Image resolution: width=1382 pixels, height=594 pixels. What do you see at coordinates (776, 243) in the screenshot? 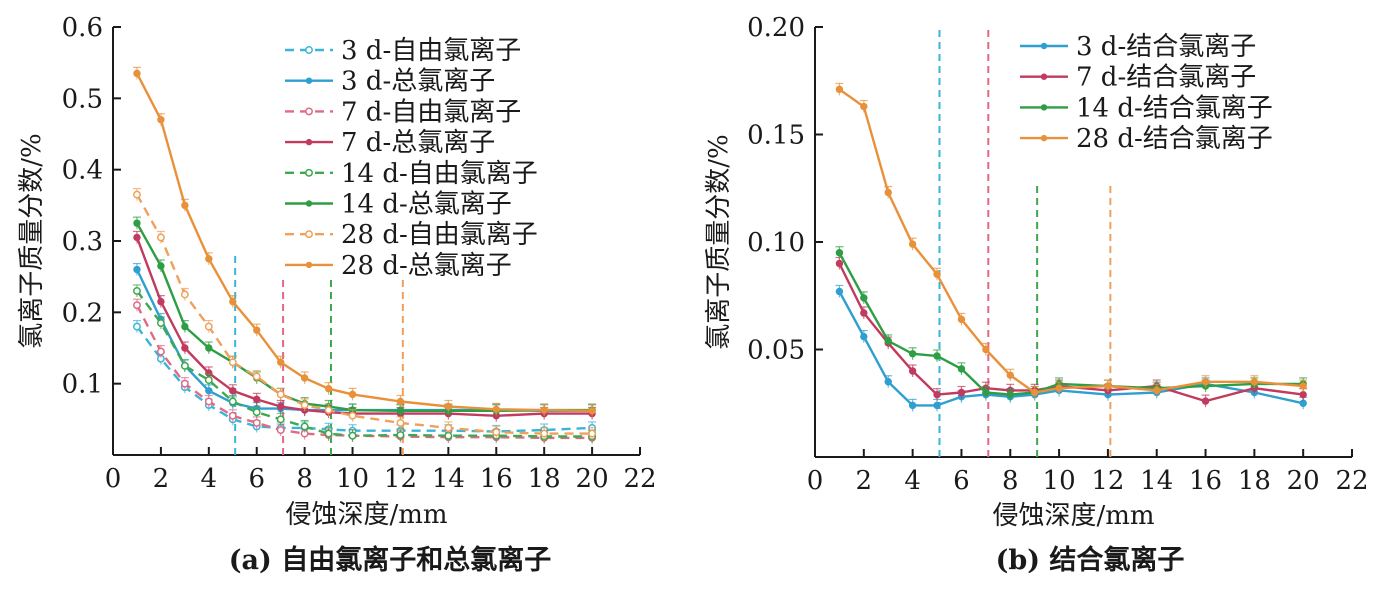
I see `y-tick-label: 0.10` at bounding box center [776, 243].